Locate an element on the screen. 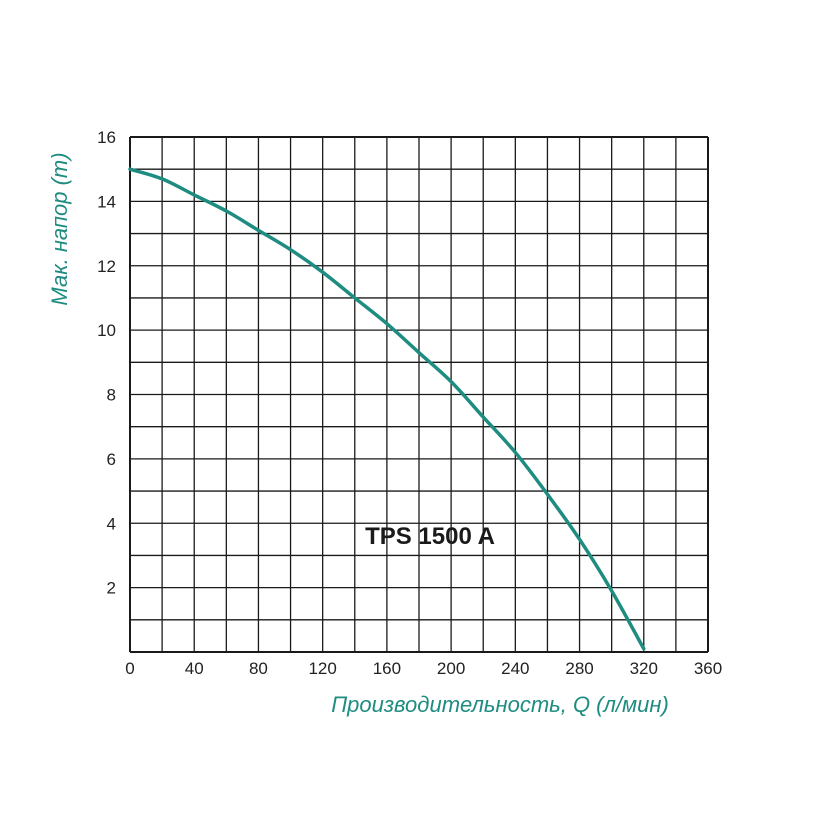 This screenshot has height=813, width=813. y-tick-label: 12 is located at coordinates (106, 266).